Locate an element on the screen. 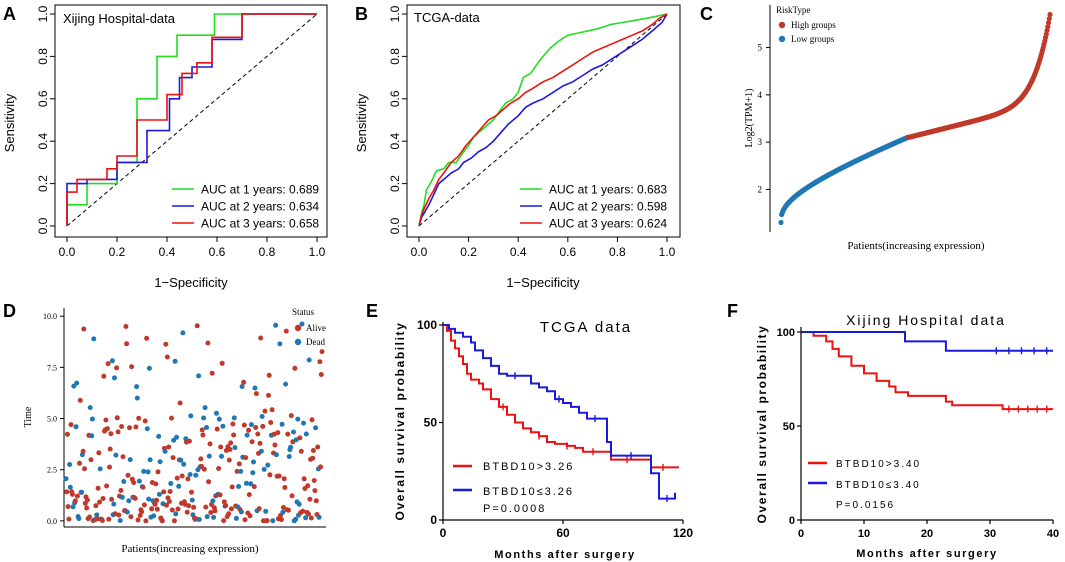 This screenshot has height=562, width=1065. y-tick-label-f: 50 is located at coordinates (789, 427).